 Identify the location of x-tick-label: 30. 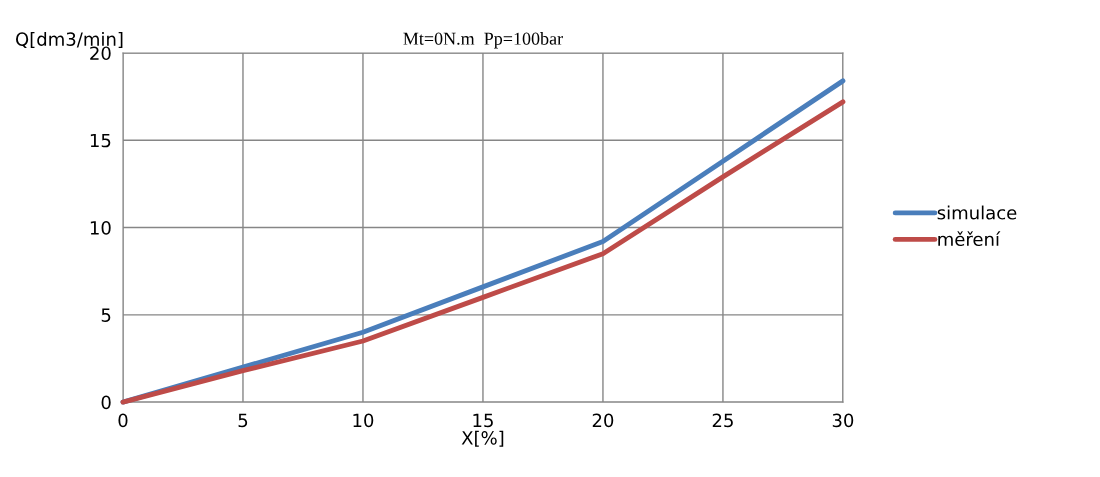
(843, 420).